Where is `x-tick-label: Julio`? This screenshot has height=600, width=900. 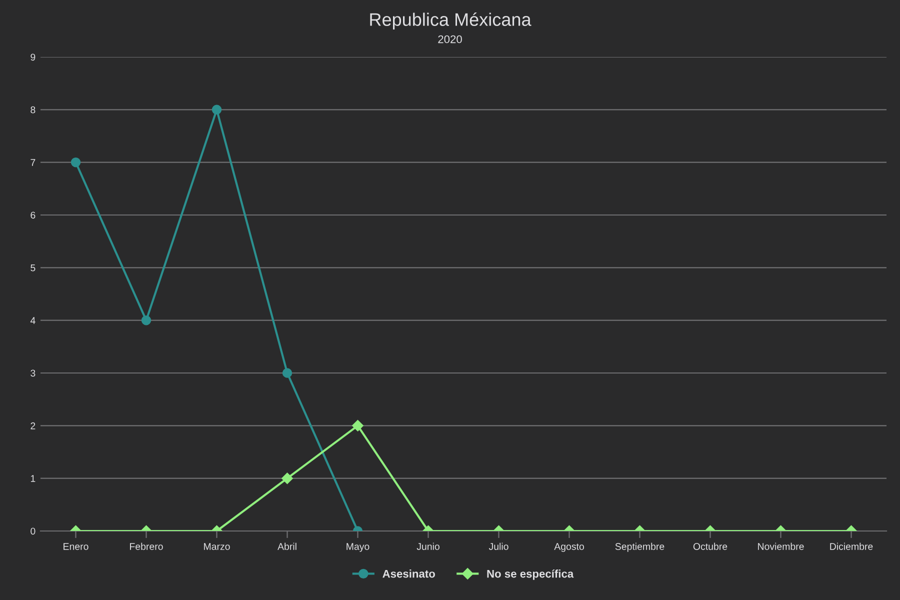 x-tick-label: Julio is located at coordinates (498, 546).